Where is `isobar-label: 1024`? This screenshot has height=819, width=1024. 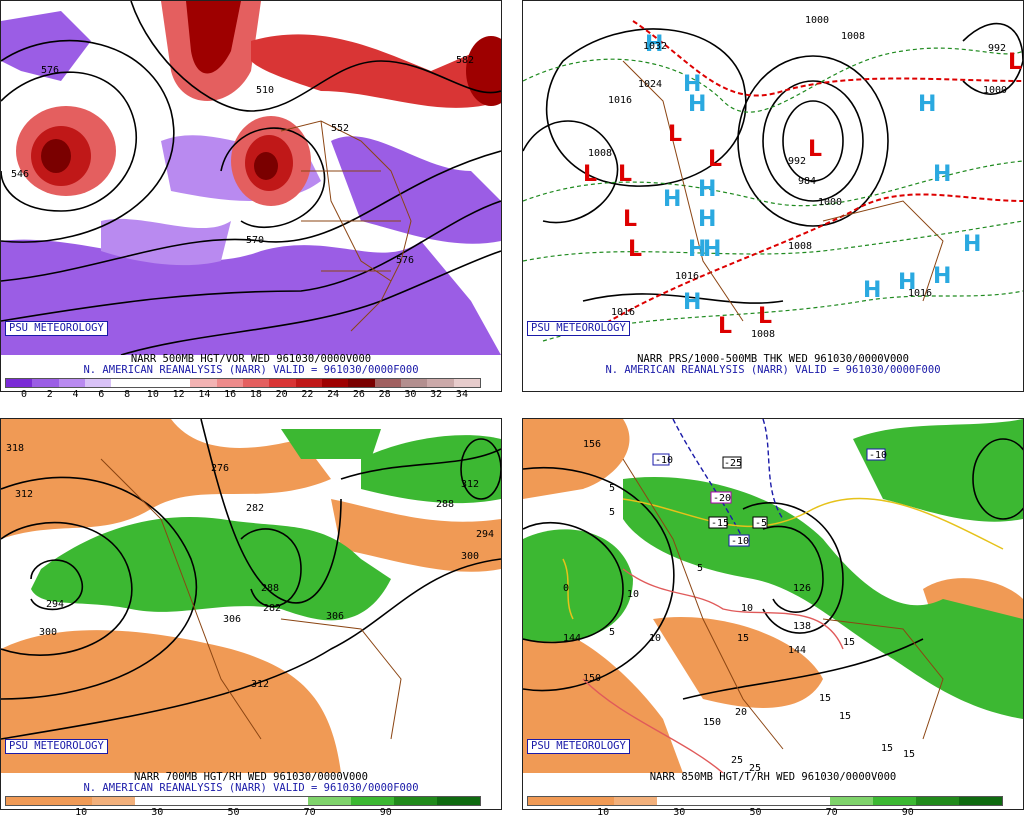 isobar-label: 1024 is located at coordinates (650, 84).